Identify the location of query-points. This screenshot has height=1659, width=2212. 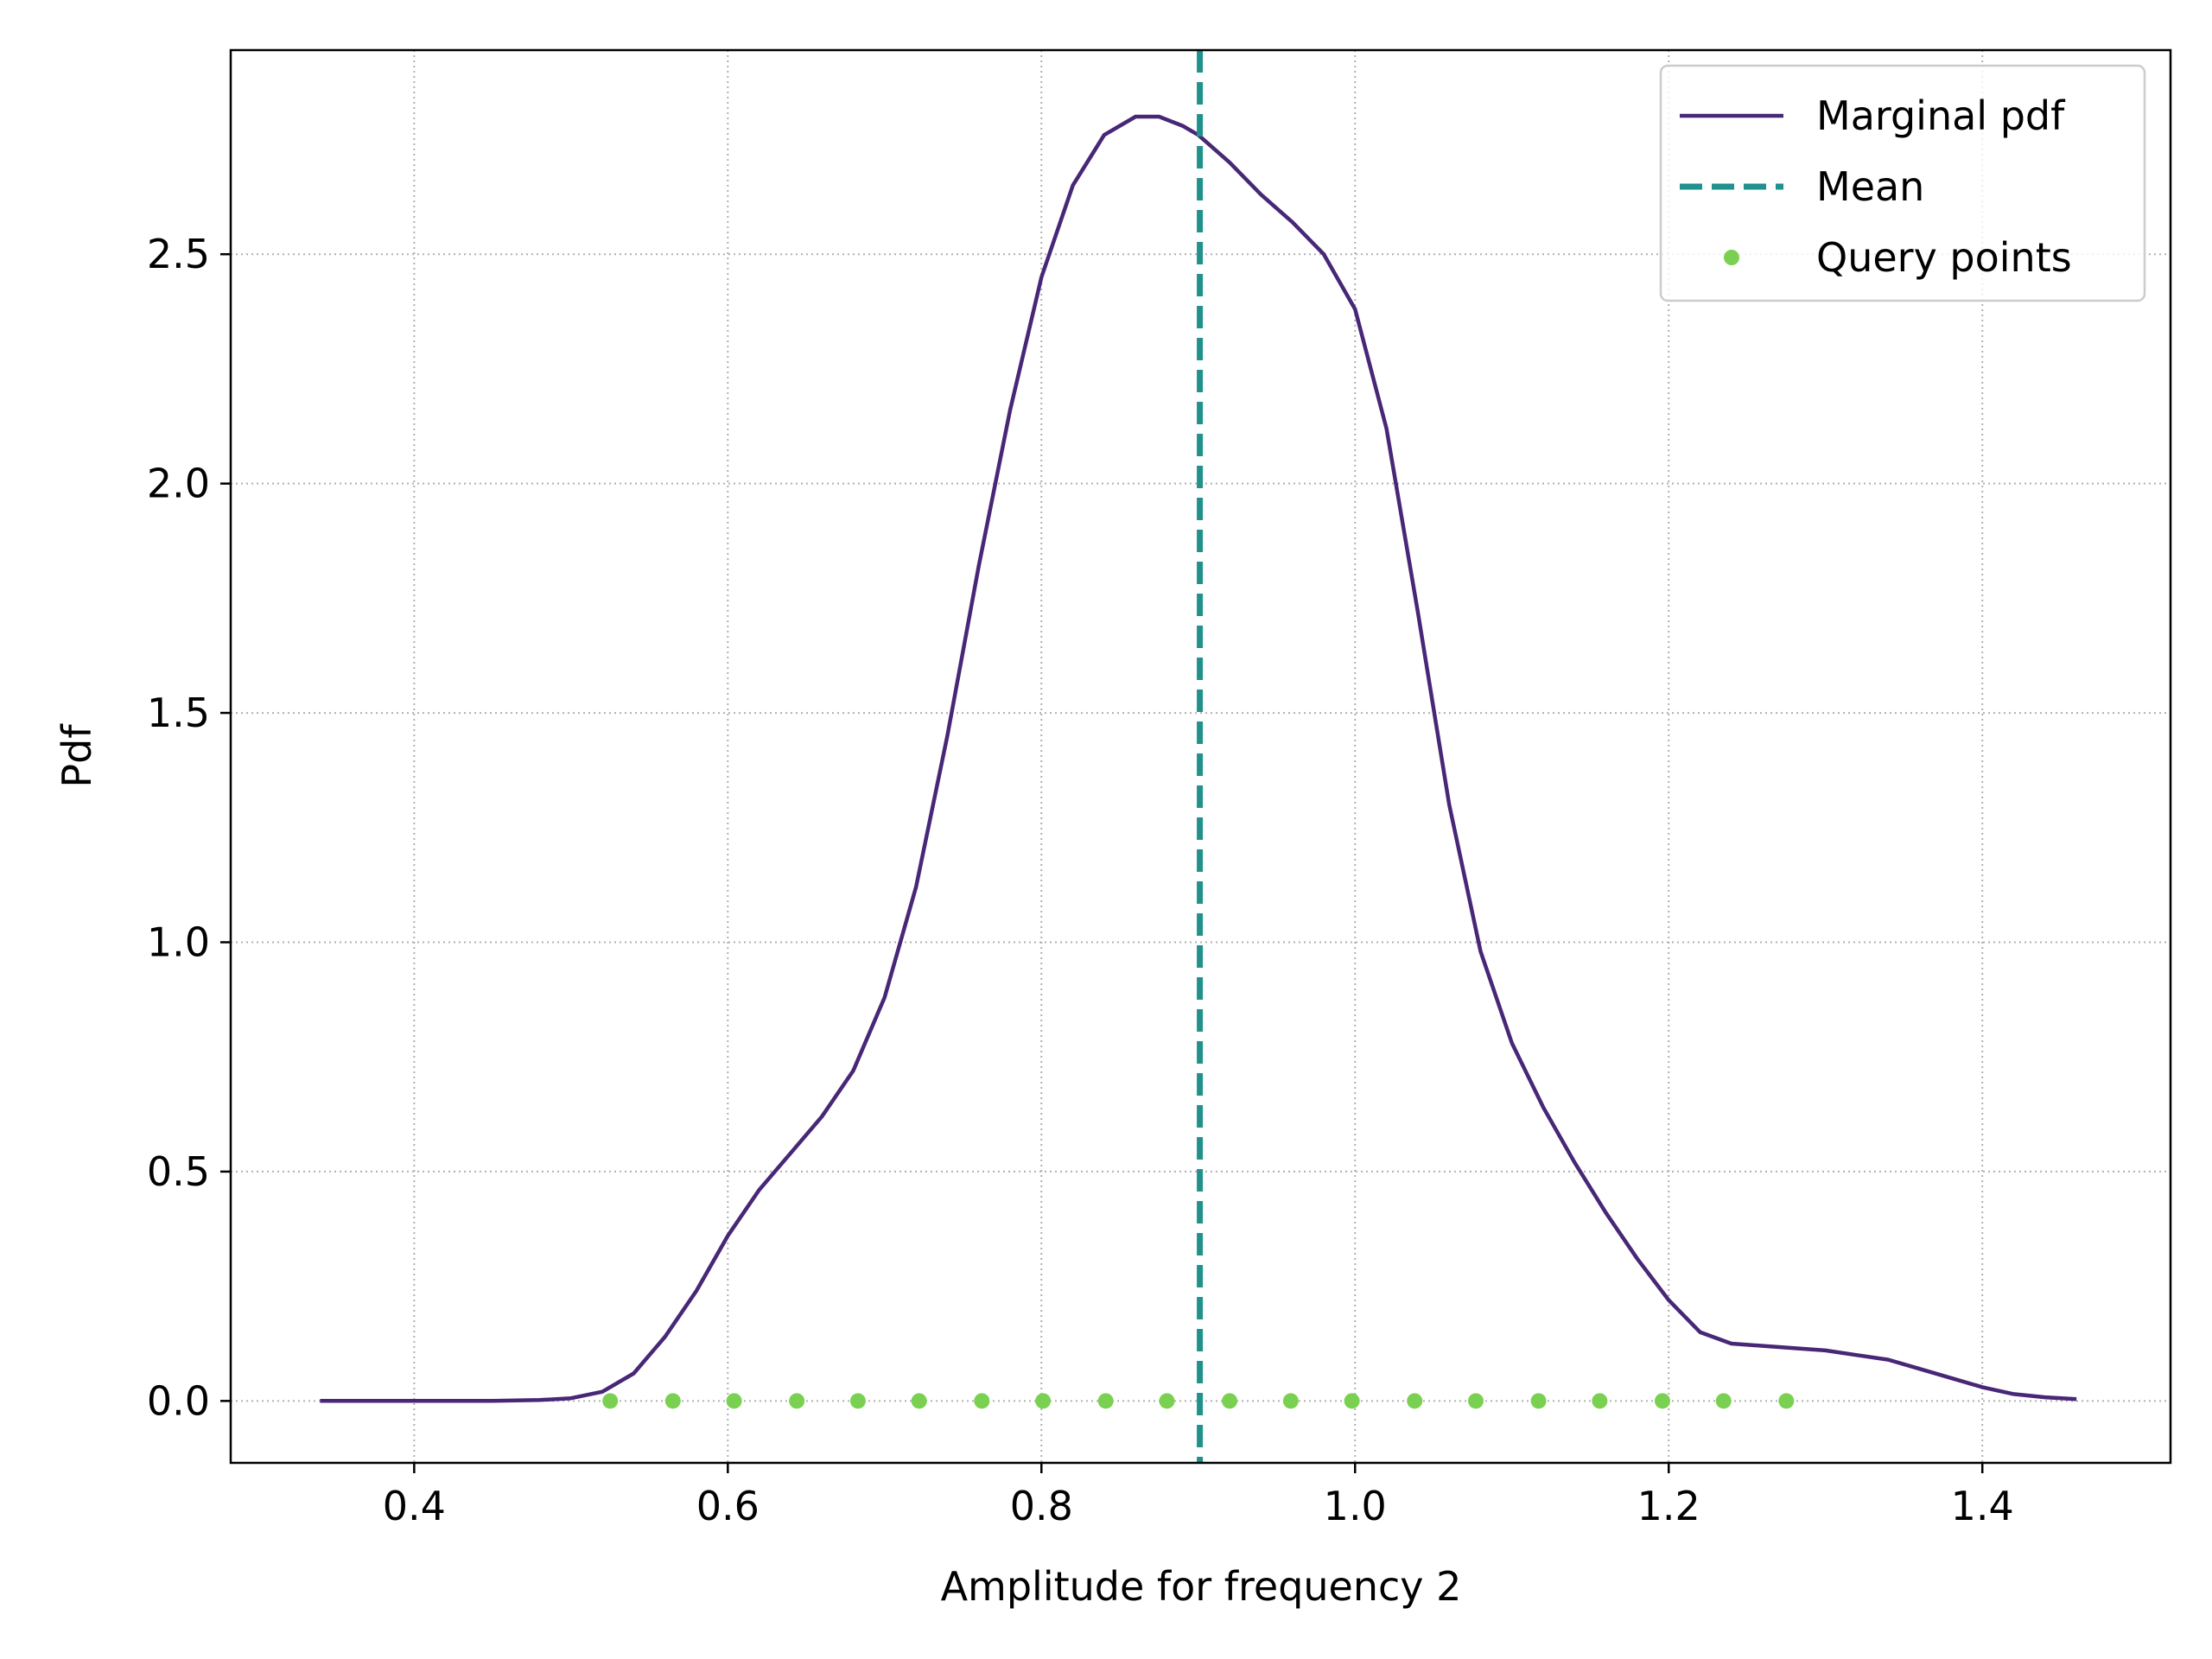
(1198, 1401).